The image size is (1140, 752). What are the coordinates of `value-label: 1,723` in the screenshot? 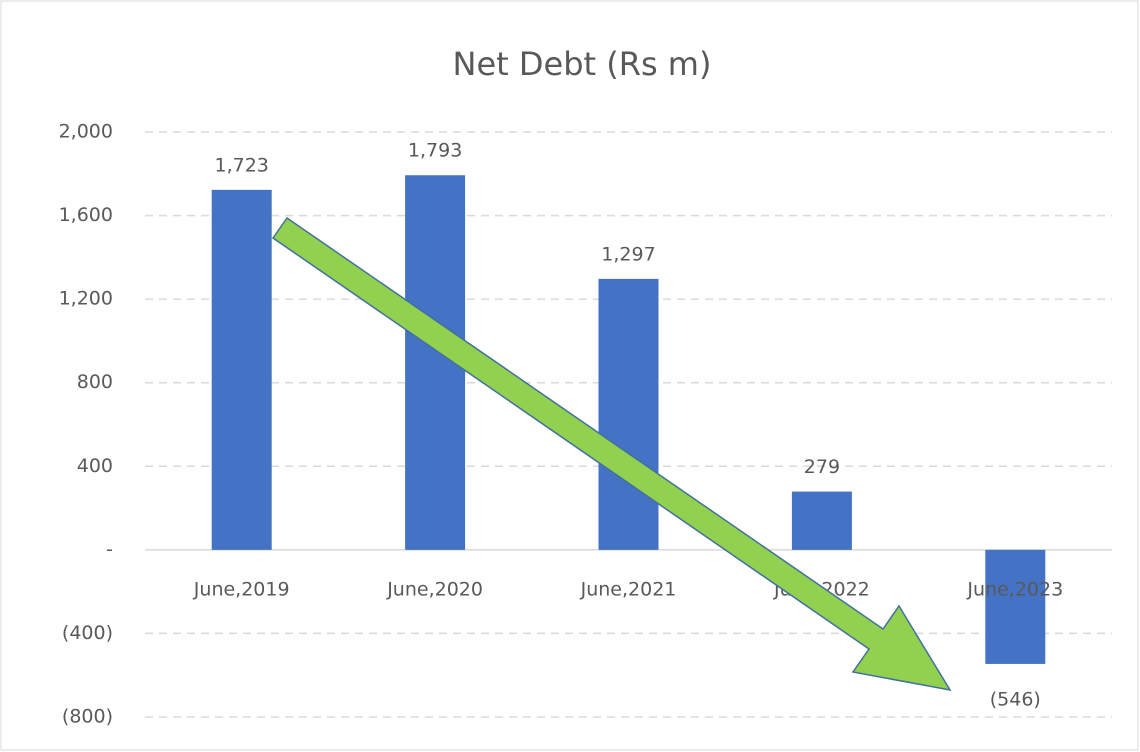 It's located at (241, 165).